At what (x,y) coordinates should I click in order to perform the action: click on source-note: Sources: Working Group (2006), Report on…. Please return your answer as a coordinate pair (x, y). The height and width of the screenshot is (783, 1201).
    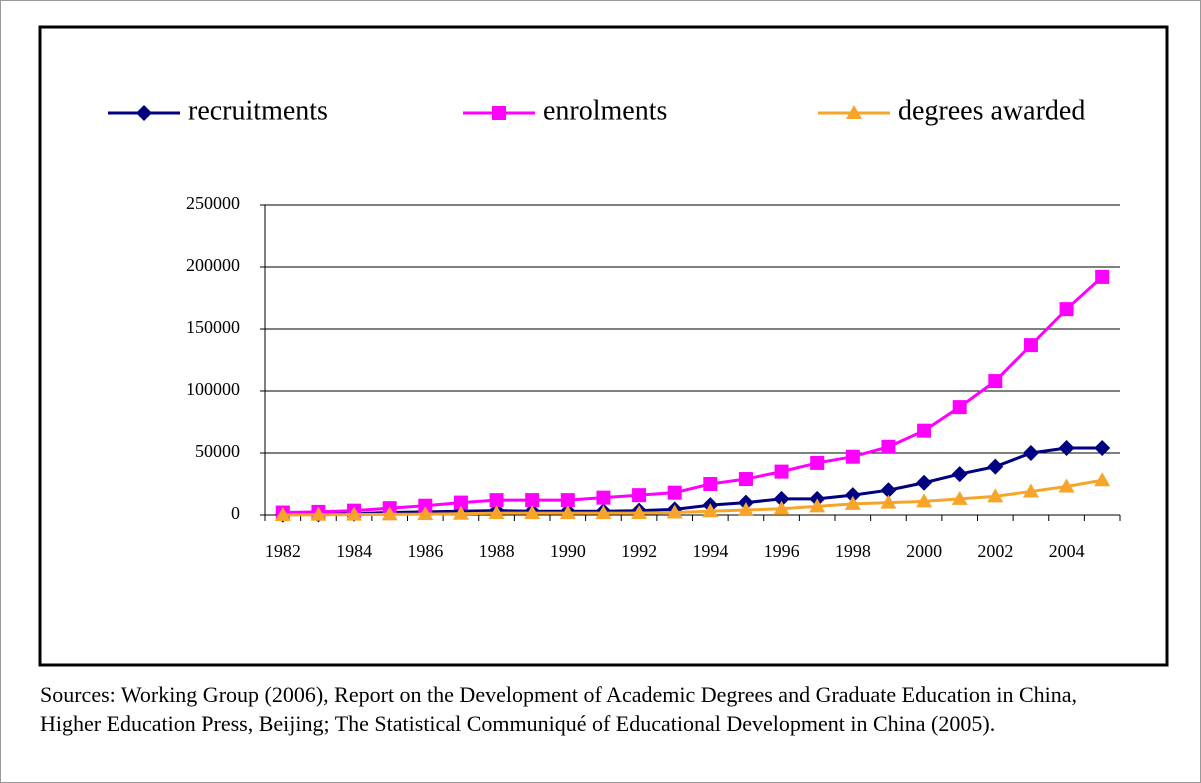
    Looking at the image, I should click on (559, 709).